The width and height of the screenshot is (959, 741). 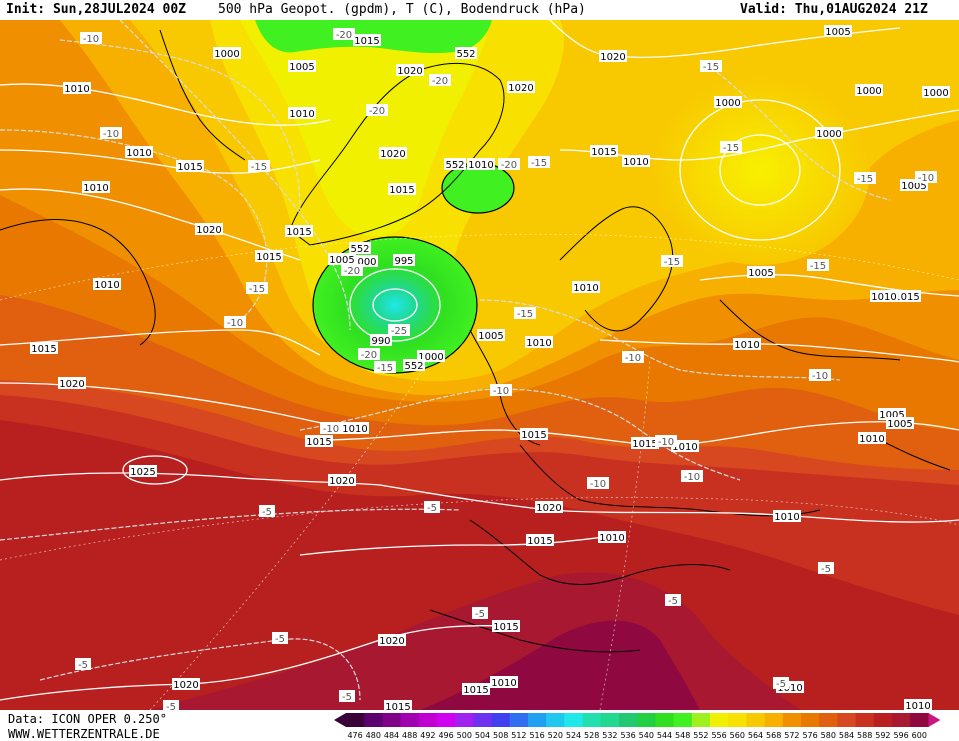 I want to click on colorbar-tick-label: 496, so click(x=445, y=735).